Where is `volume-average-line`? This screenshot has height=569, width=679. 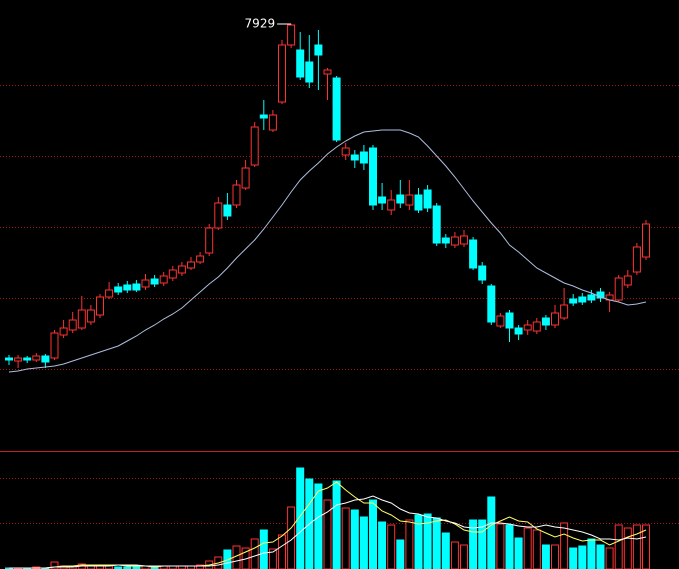
volume-average-line is located at coordinates (328, 532).